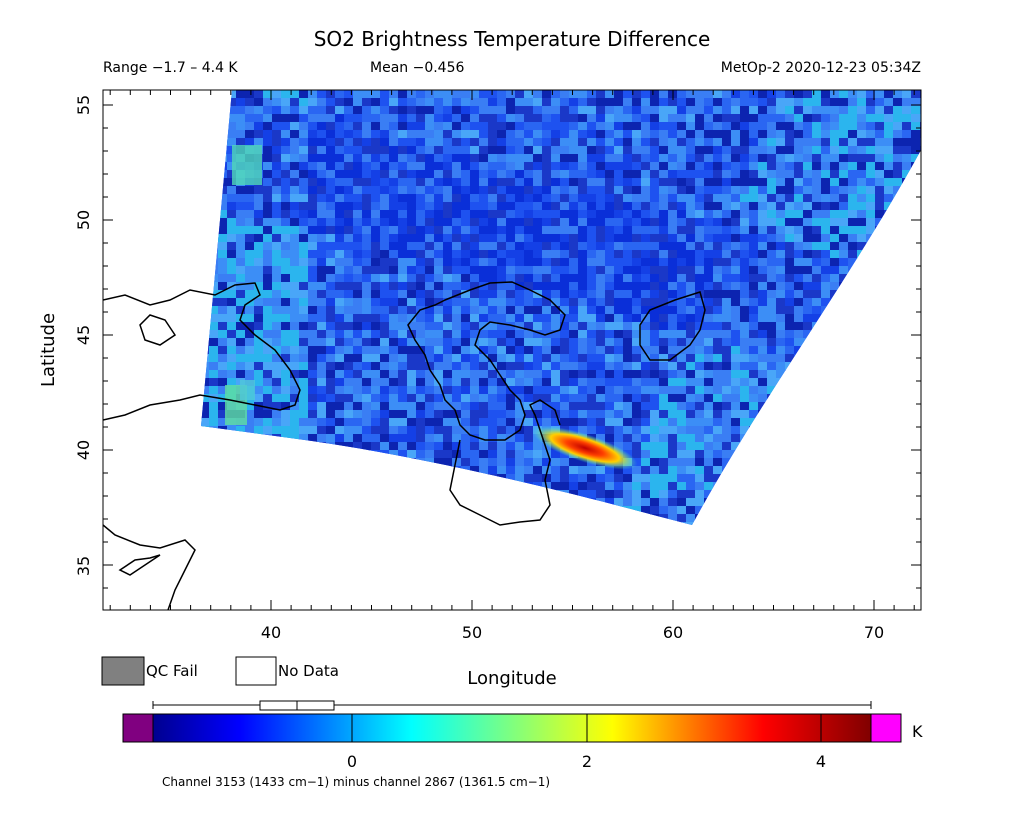 This screenshot has width=1024, height=813. I want to click on mediterranean-coast, so click(149, 567).